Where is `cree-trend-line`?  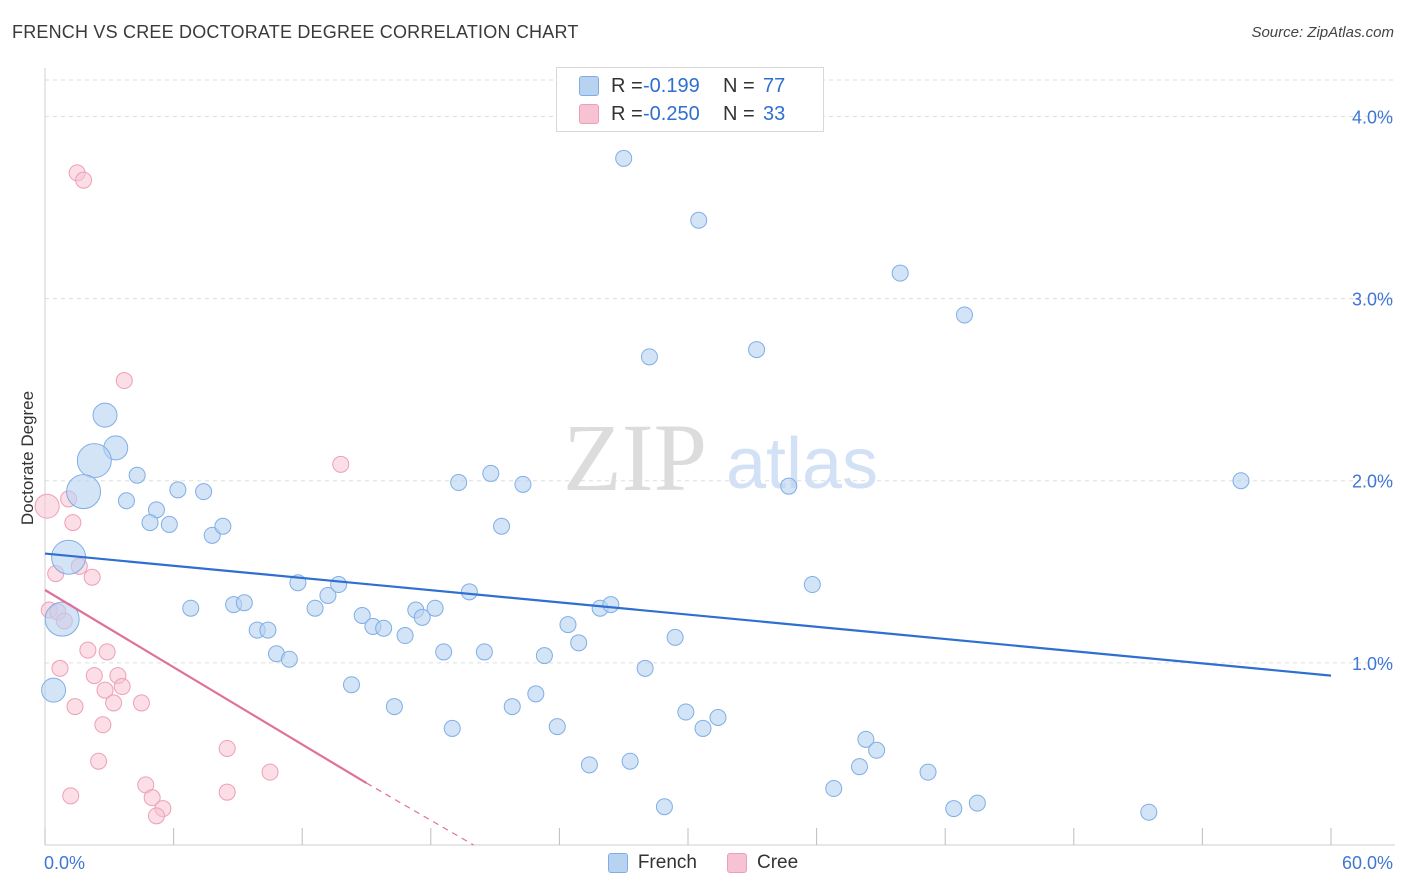
cree-trend-line is located at coordinates (206, 687).